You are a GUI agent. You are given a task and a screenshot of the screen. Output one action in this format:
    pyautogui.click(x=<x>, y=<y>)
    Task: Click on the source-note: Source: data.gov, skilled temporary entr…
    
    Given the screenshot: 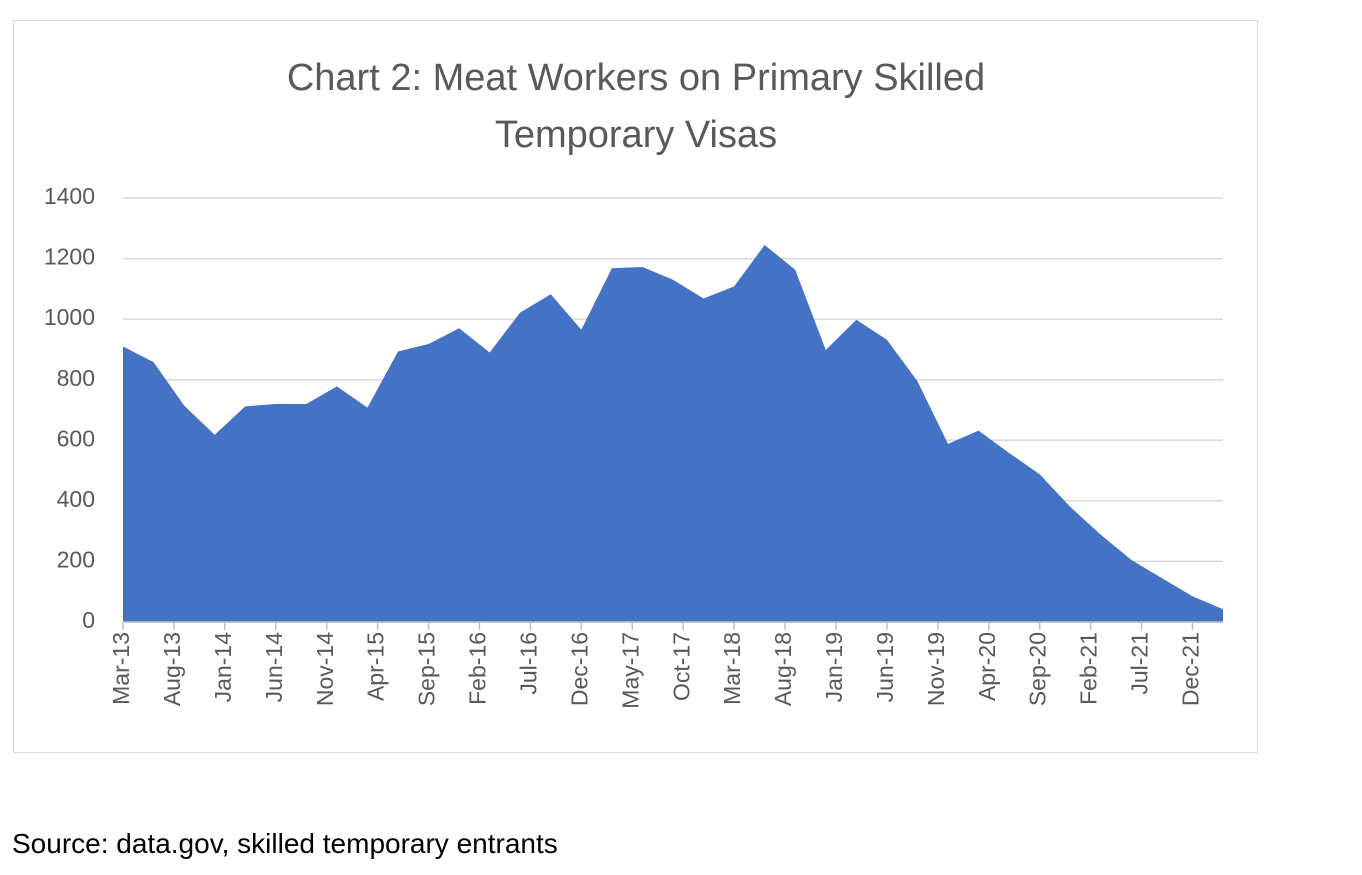 What is the action you would take?
    pyautogui.click(x=285, y=843)
    